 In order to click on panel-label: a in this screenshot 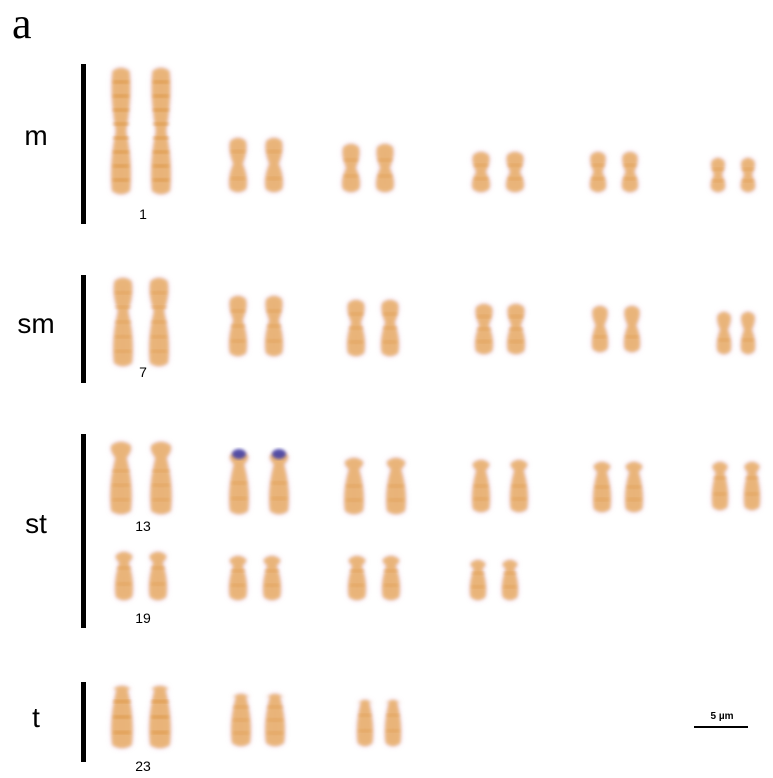, I will do `click(22, 24)`.